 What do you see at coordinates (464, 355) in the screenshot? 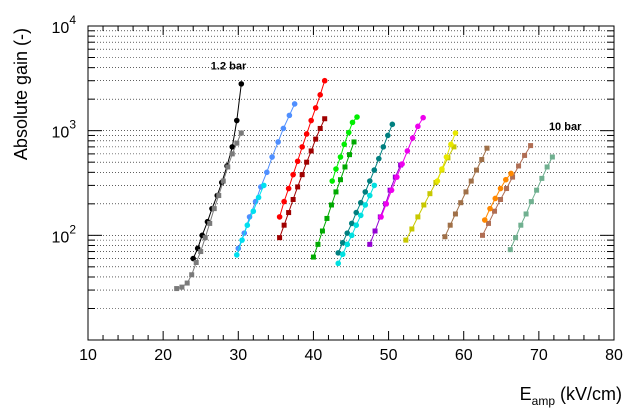
I see `x-tick-label: 60` at bounding box center [464, 355].